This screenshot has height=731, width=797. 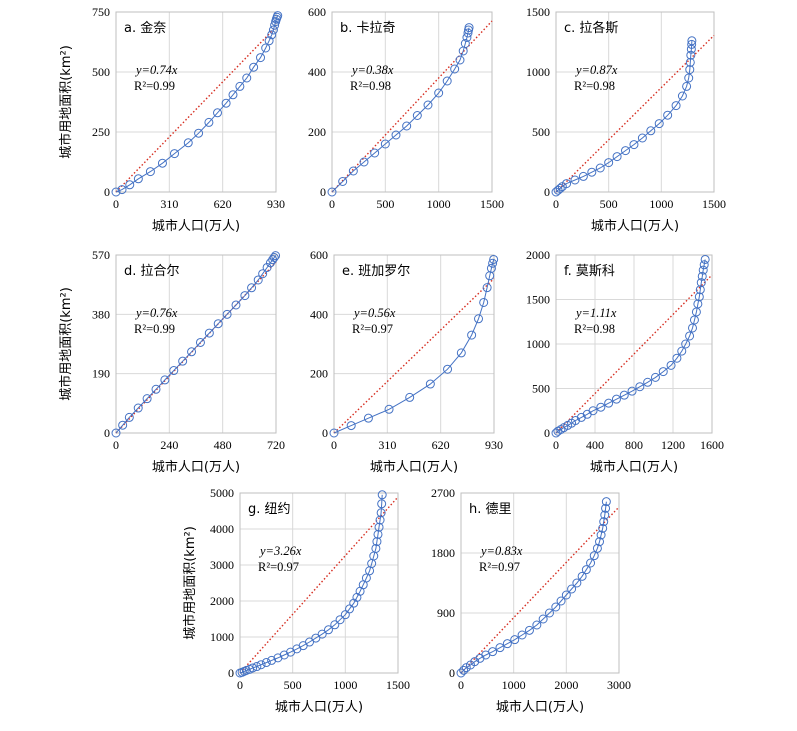 I want to click on x-tick-label: 500, so click(x=385, y=204).